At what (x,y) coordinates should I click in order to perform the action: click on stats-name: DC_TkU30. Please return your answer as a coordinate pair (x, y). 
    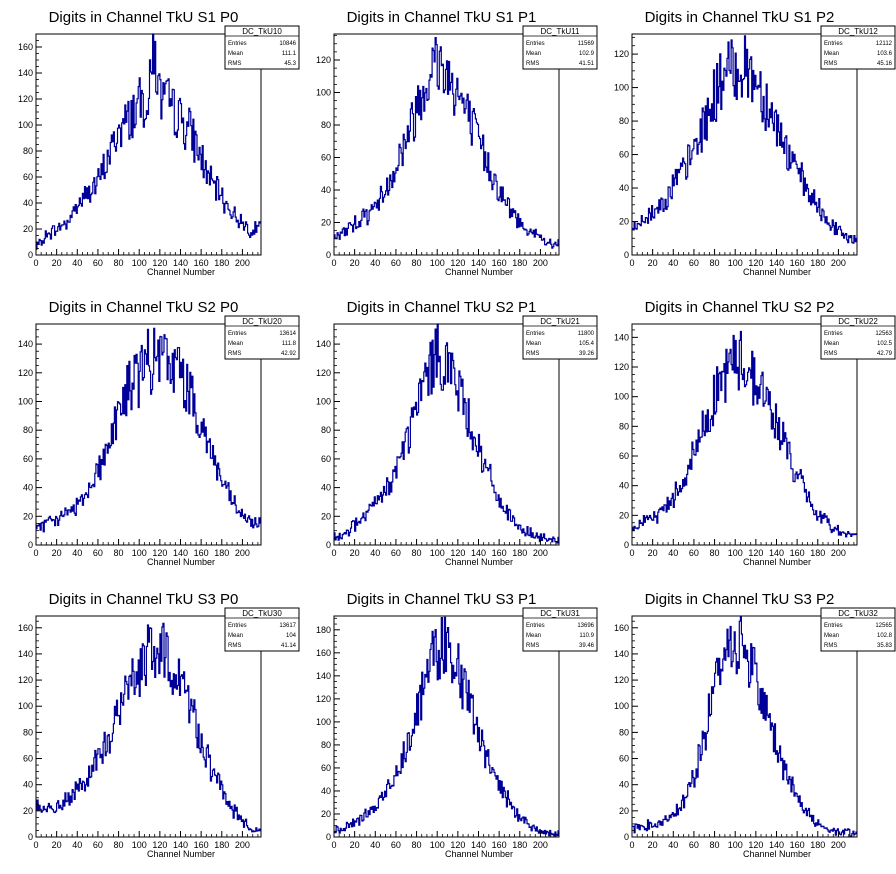
    Looking at the image, I should click on (262, 613).